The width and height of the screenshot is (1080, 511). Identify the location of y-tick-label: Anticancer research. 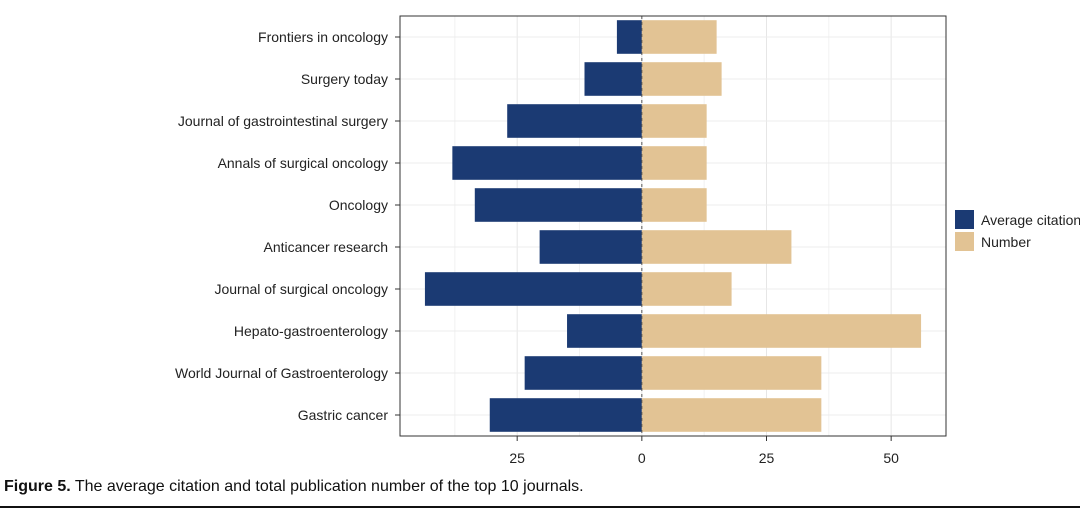
(325, 247).